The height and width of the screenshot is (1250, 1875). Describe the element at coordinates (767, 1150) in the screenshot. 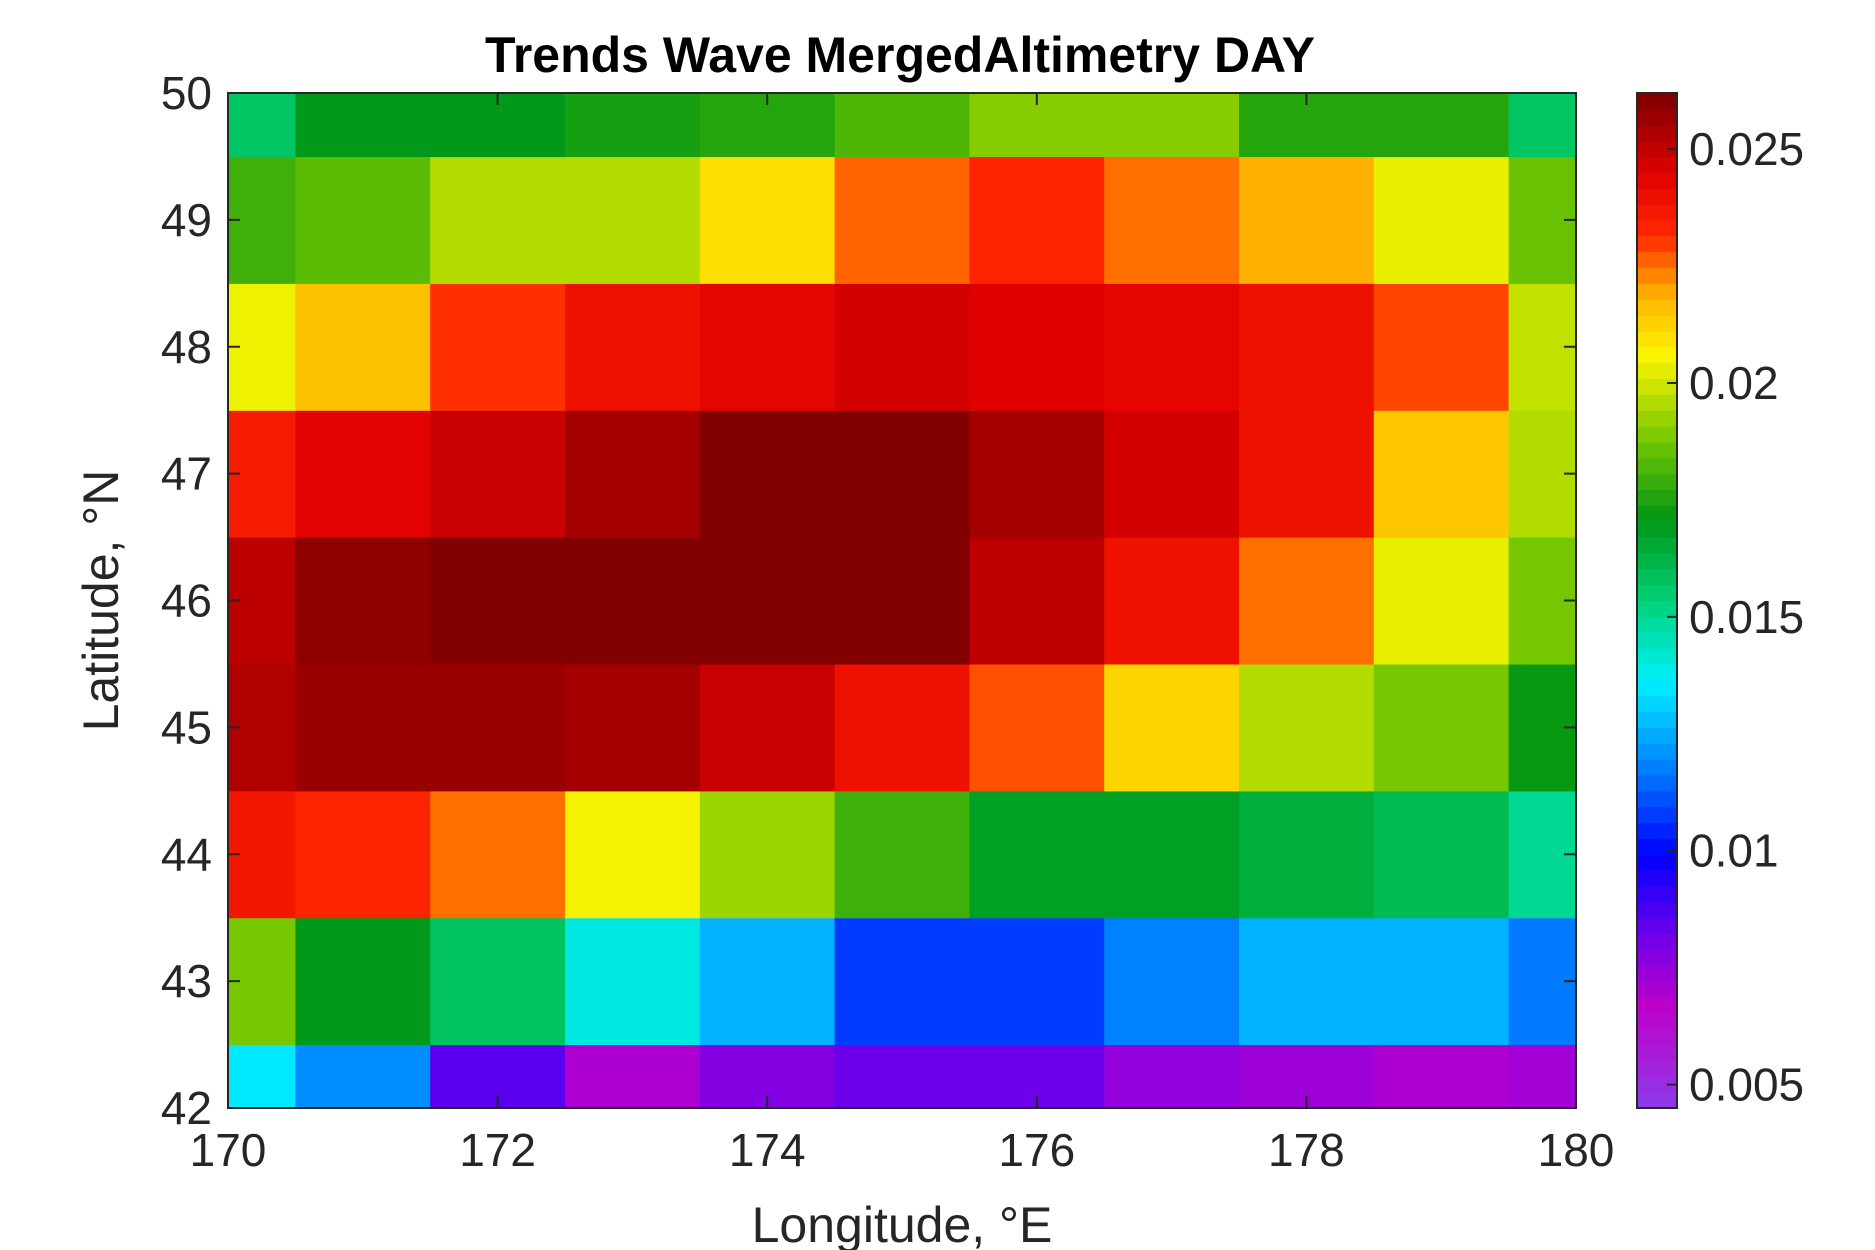

I see `x-tick-label: 174` at that location.